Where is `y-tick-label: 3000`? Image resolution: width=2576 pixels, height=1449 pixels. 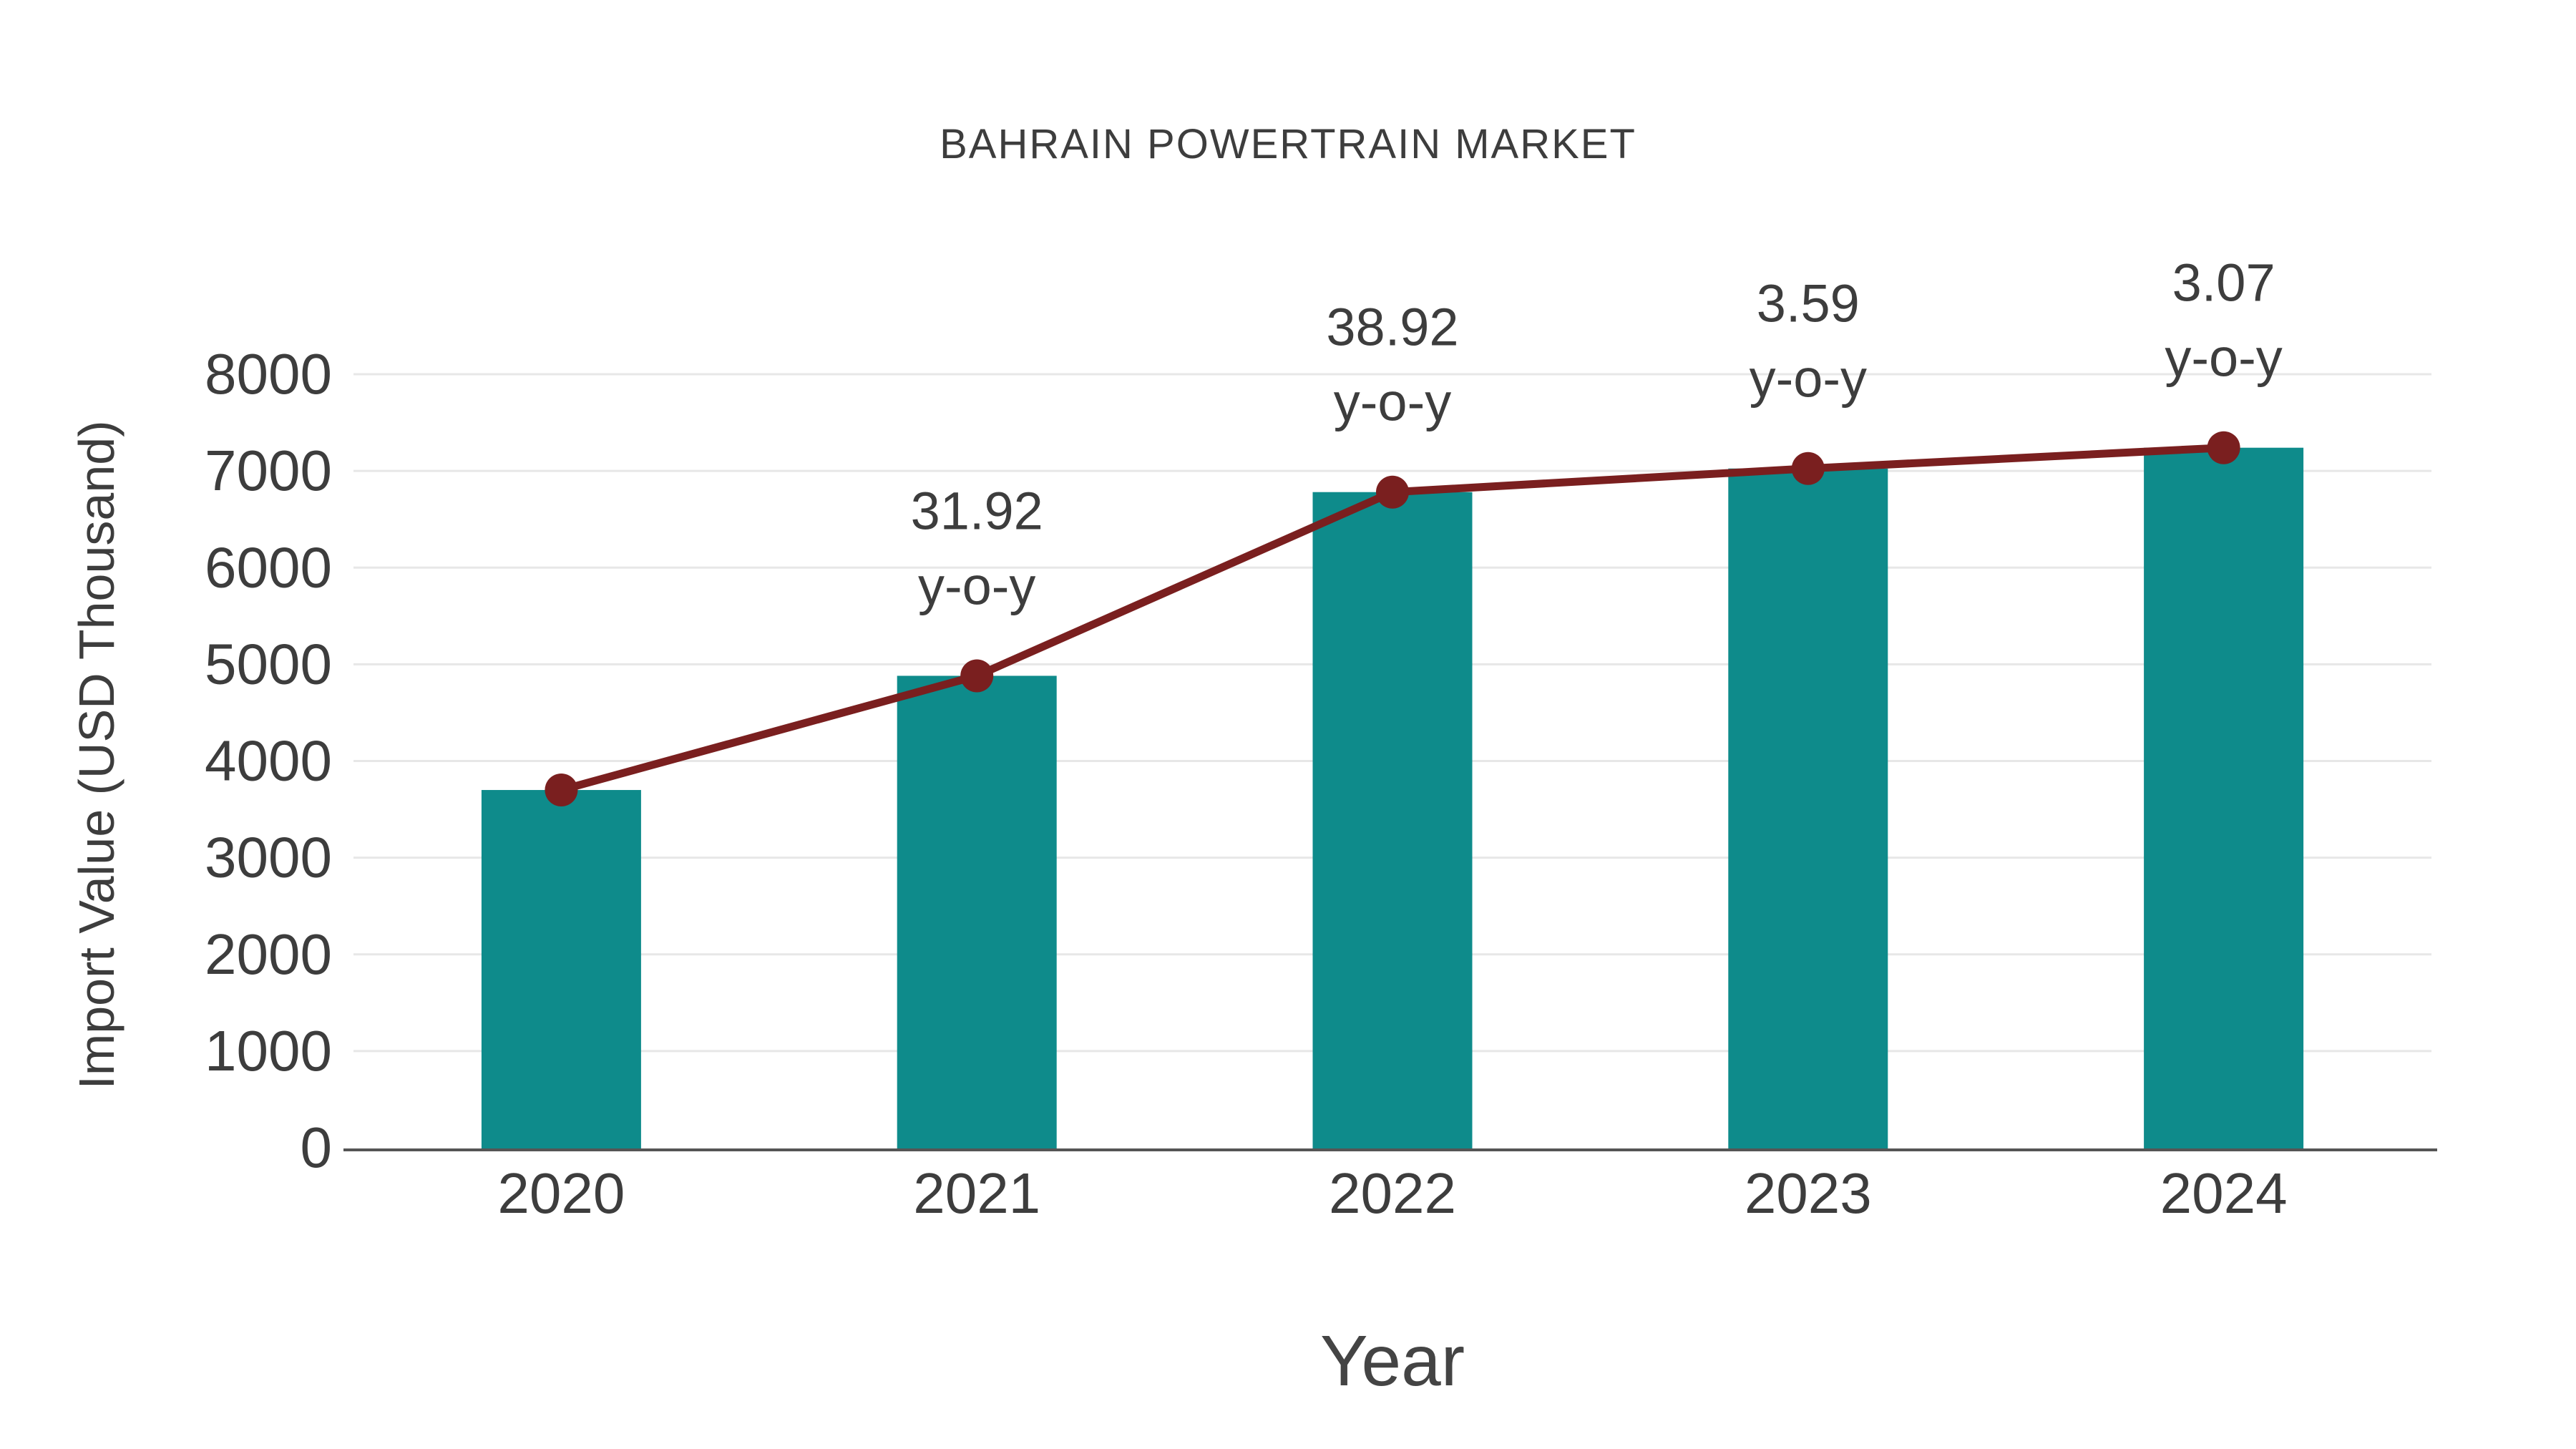
y-tick-label: 3000 is located at coordinates (268, 858).